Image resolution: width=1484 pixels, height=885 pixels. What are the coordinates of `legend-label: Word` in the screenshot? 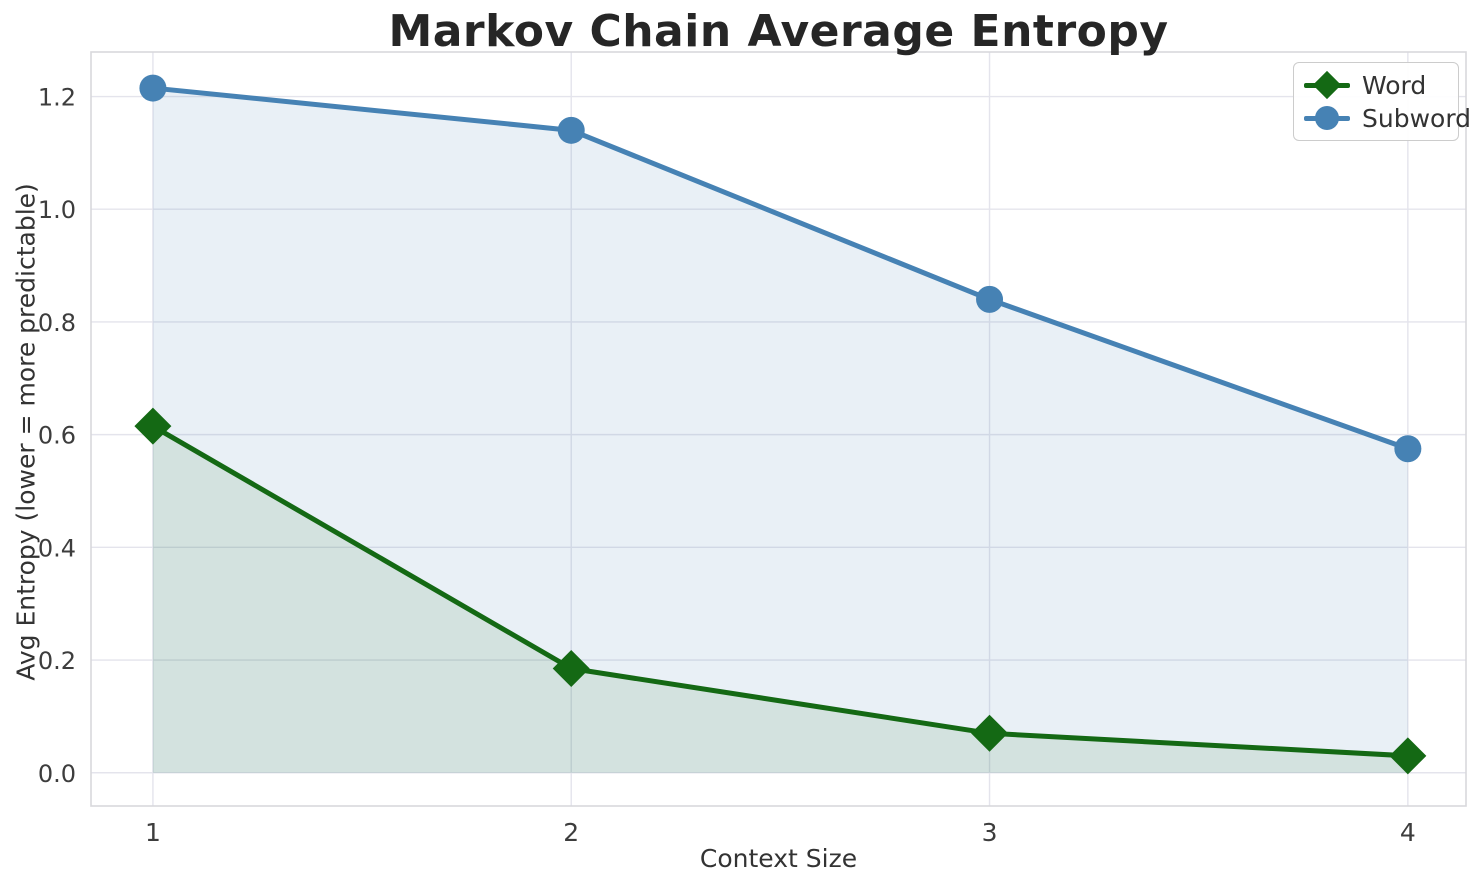 It's located at (1394, 85).